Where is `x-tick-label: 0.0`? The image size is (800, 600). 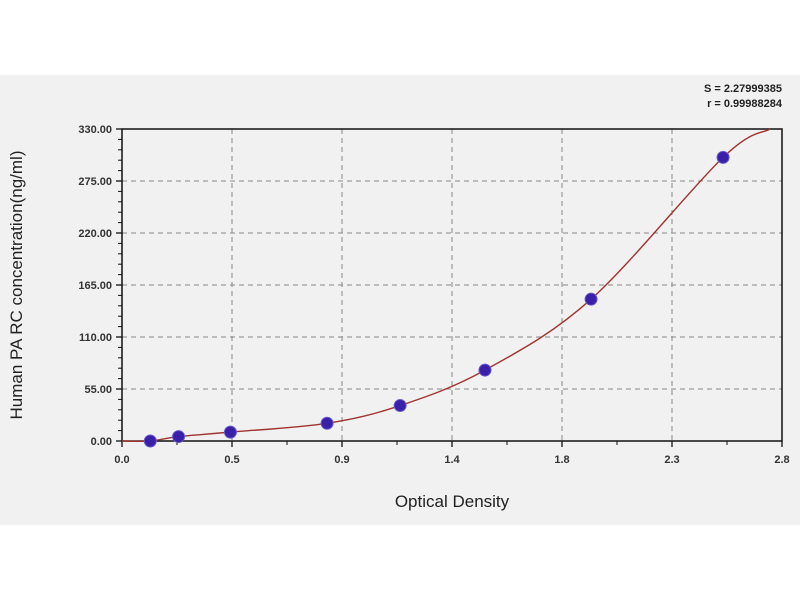
x-tick-label: 0.0 is located at coordinates (121, 460).